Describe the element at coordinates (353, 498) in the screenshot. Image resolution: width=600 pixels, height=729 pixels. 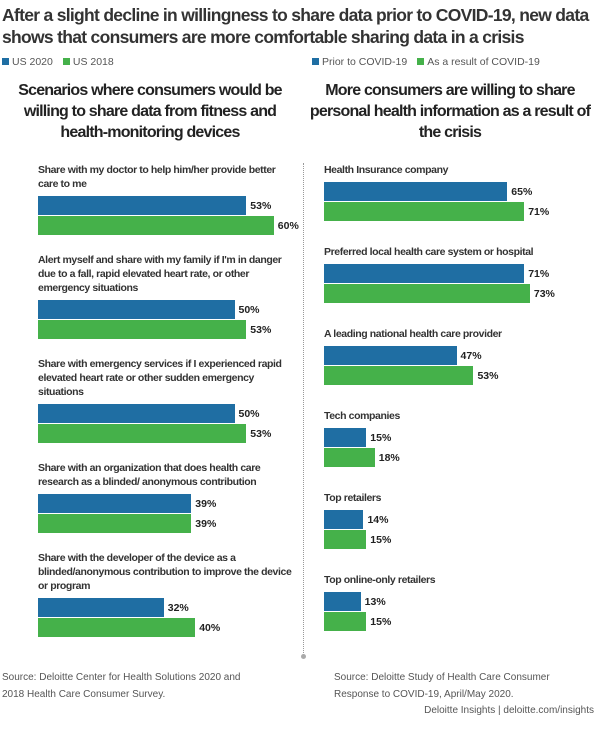
I see `category-label: Top retailers` at that location.